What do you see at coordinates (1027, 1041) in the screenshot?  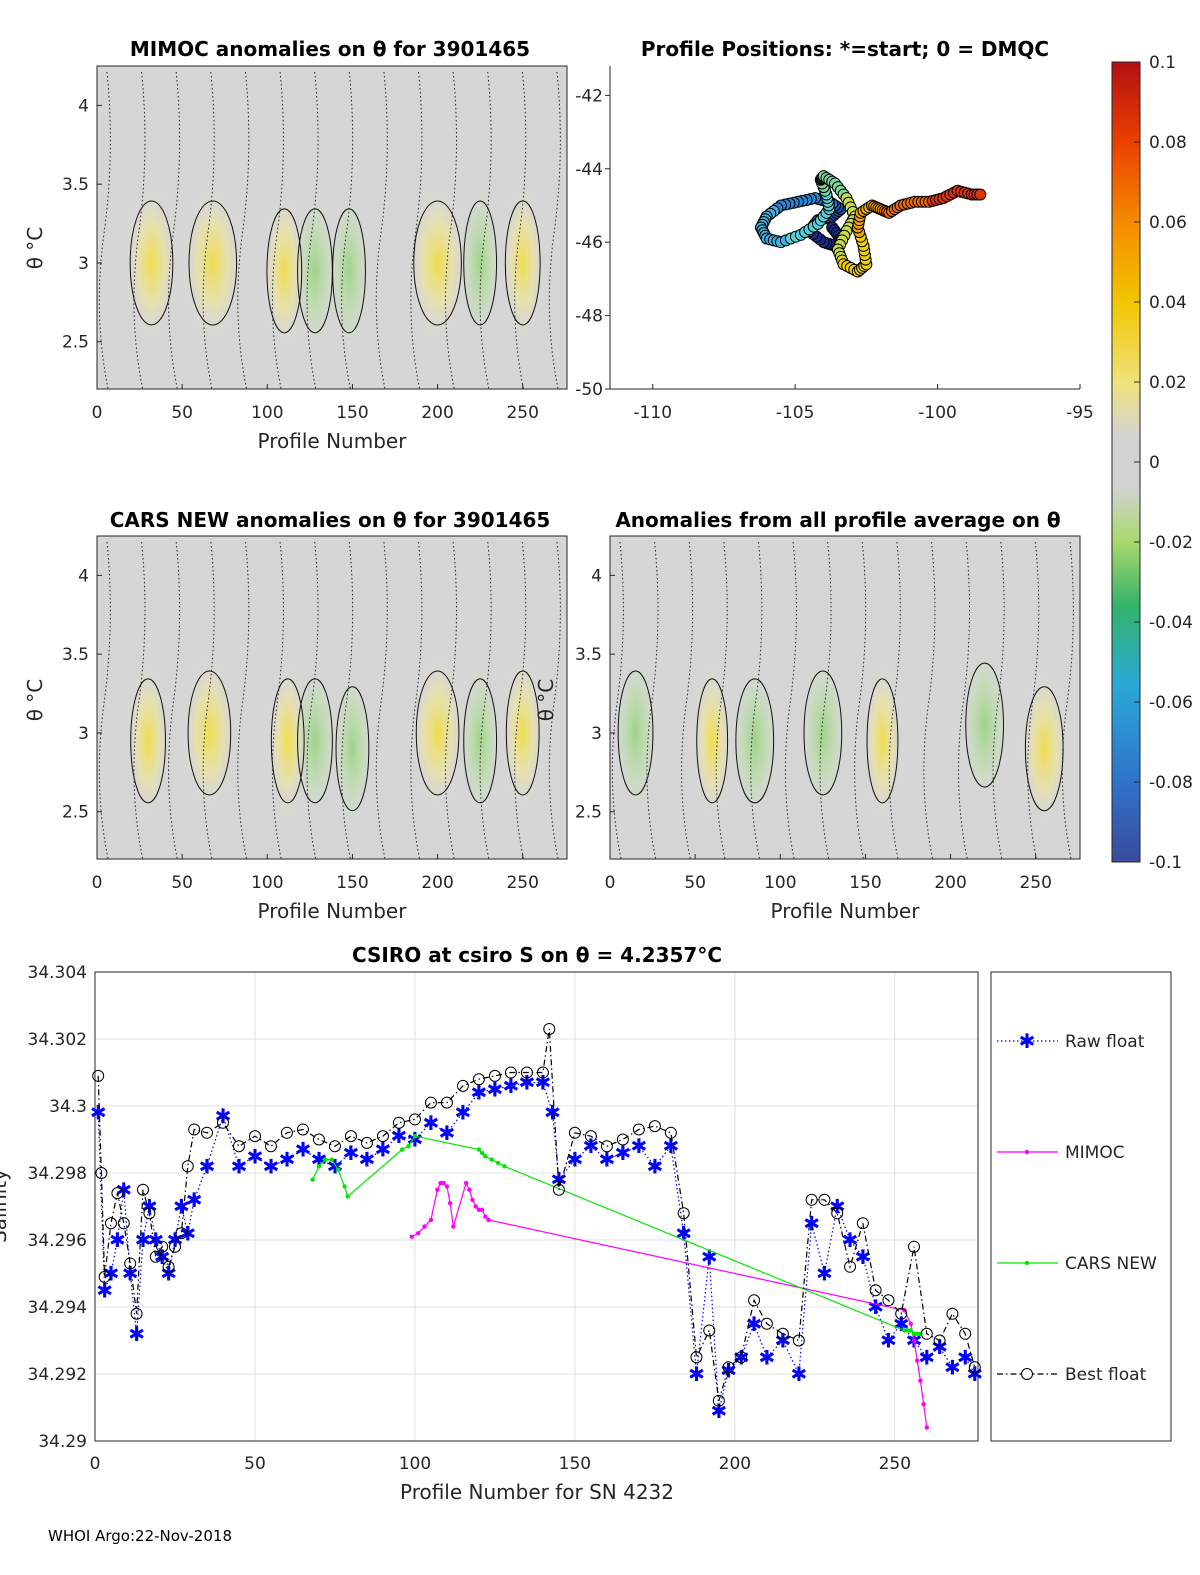 I see `legend-raw-float-marker: ✱` at bounding box center [1027, 1041].